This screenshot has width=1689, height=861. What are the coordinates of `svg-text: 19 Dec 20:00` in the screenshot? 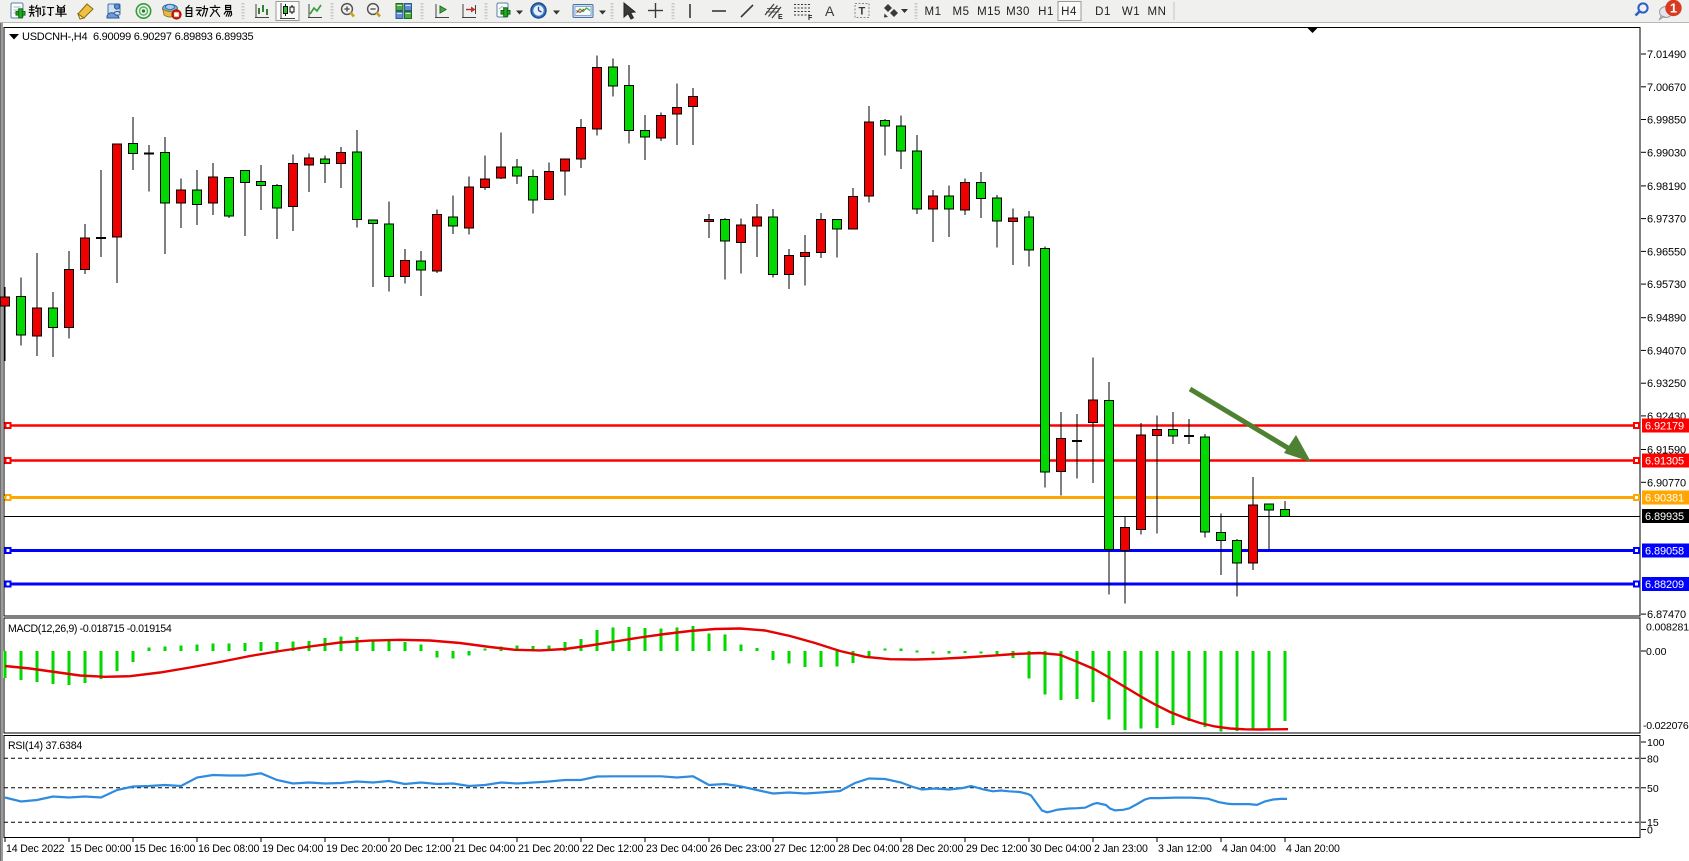 It's located at (356, 849).